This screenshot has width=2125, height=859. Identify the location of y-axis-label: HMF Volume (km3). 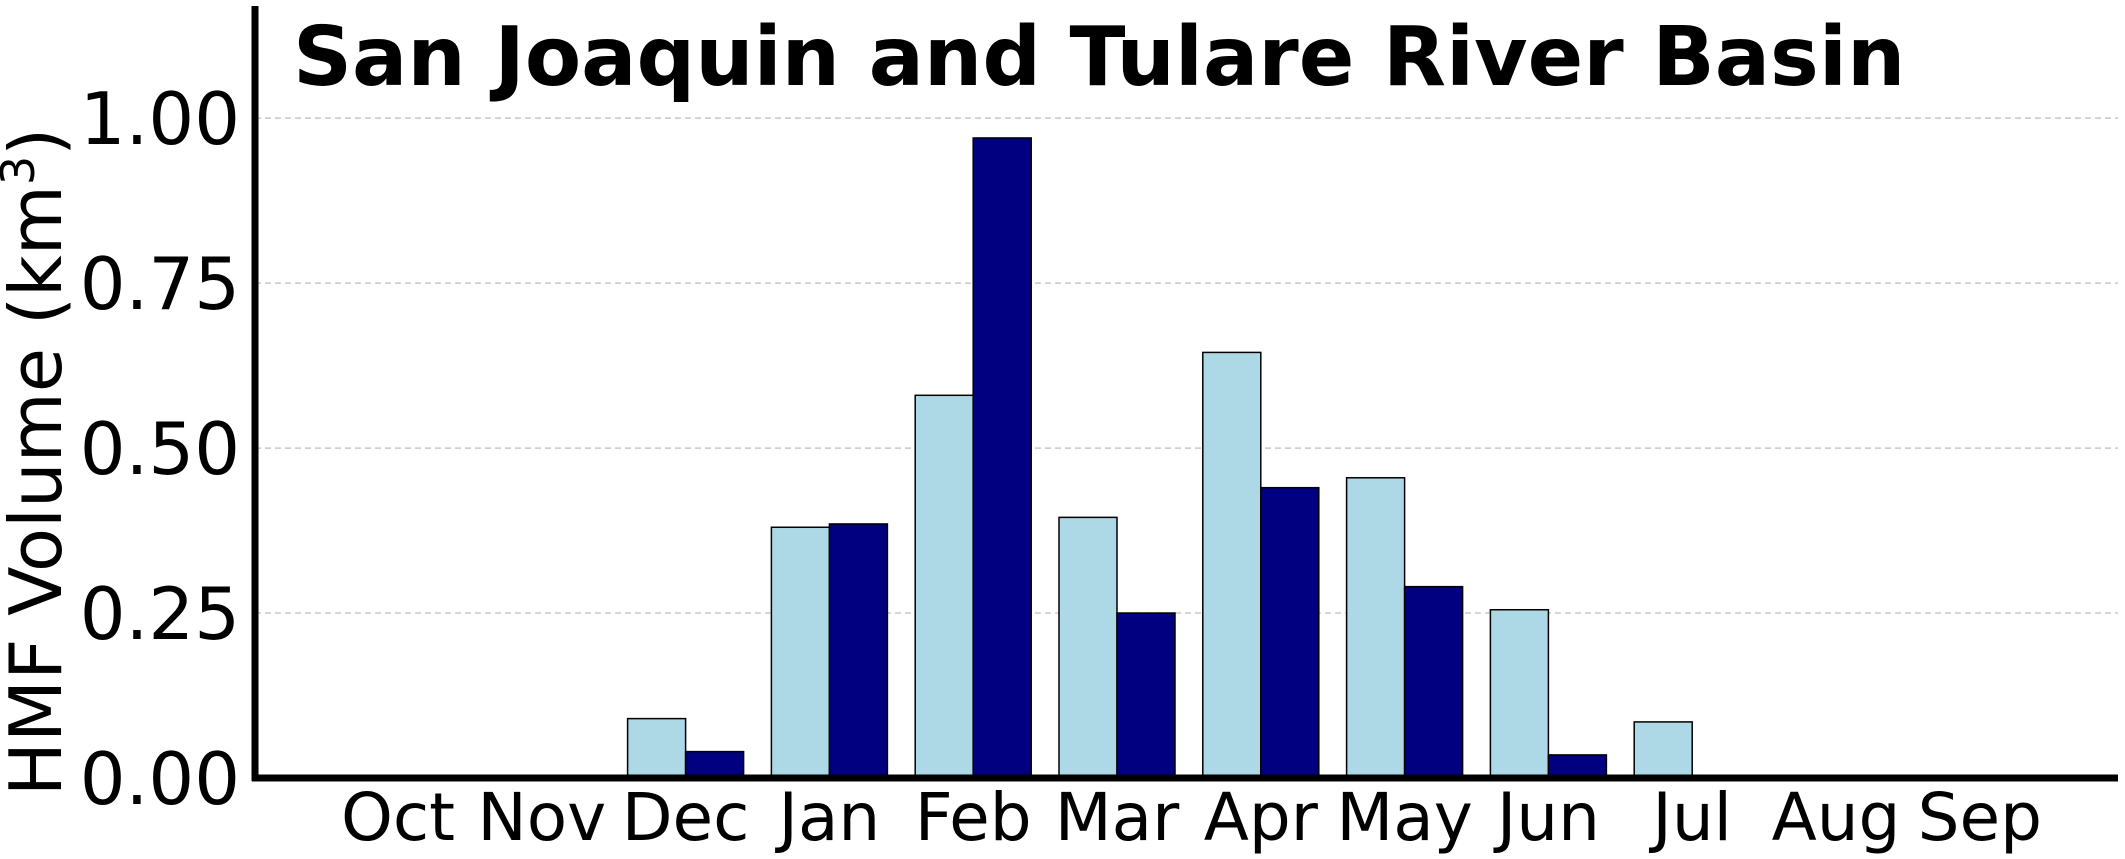
(39, 462).